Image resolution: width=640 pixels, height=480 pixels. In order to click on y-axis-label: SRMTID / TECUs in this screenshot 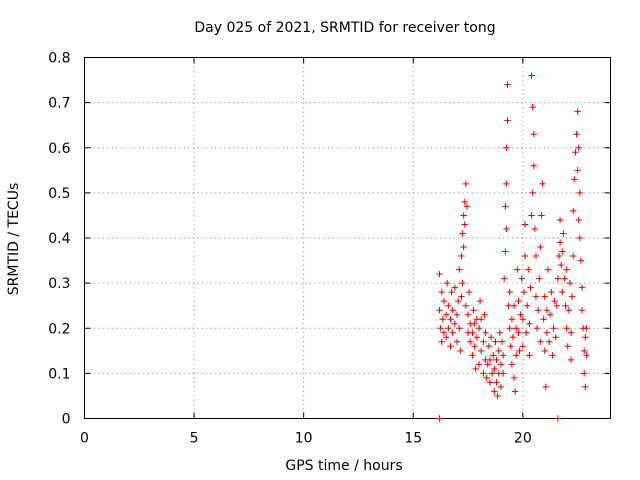, I will do `click(14, 239)`.